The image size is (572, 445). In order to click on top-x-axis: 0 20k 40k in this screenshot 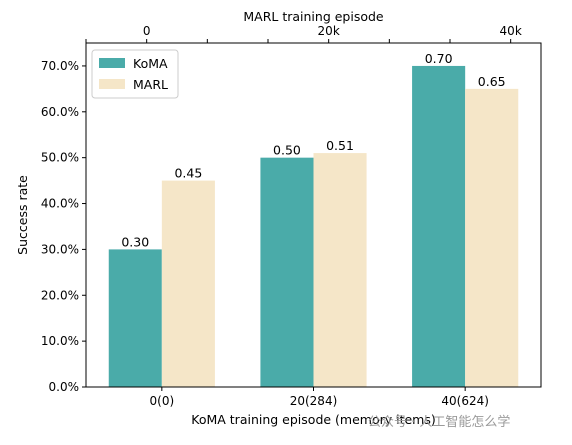, I will do `click(303, 33)`.